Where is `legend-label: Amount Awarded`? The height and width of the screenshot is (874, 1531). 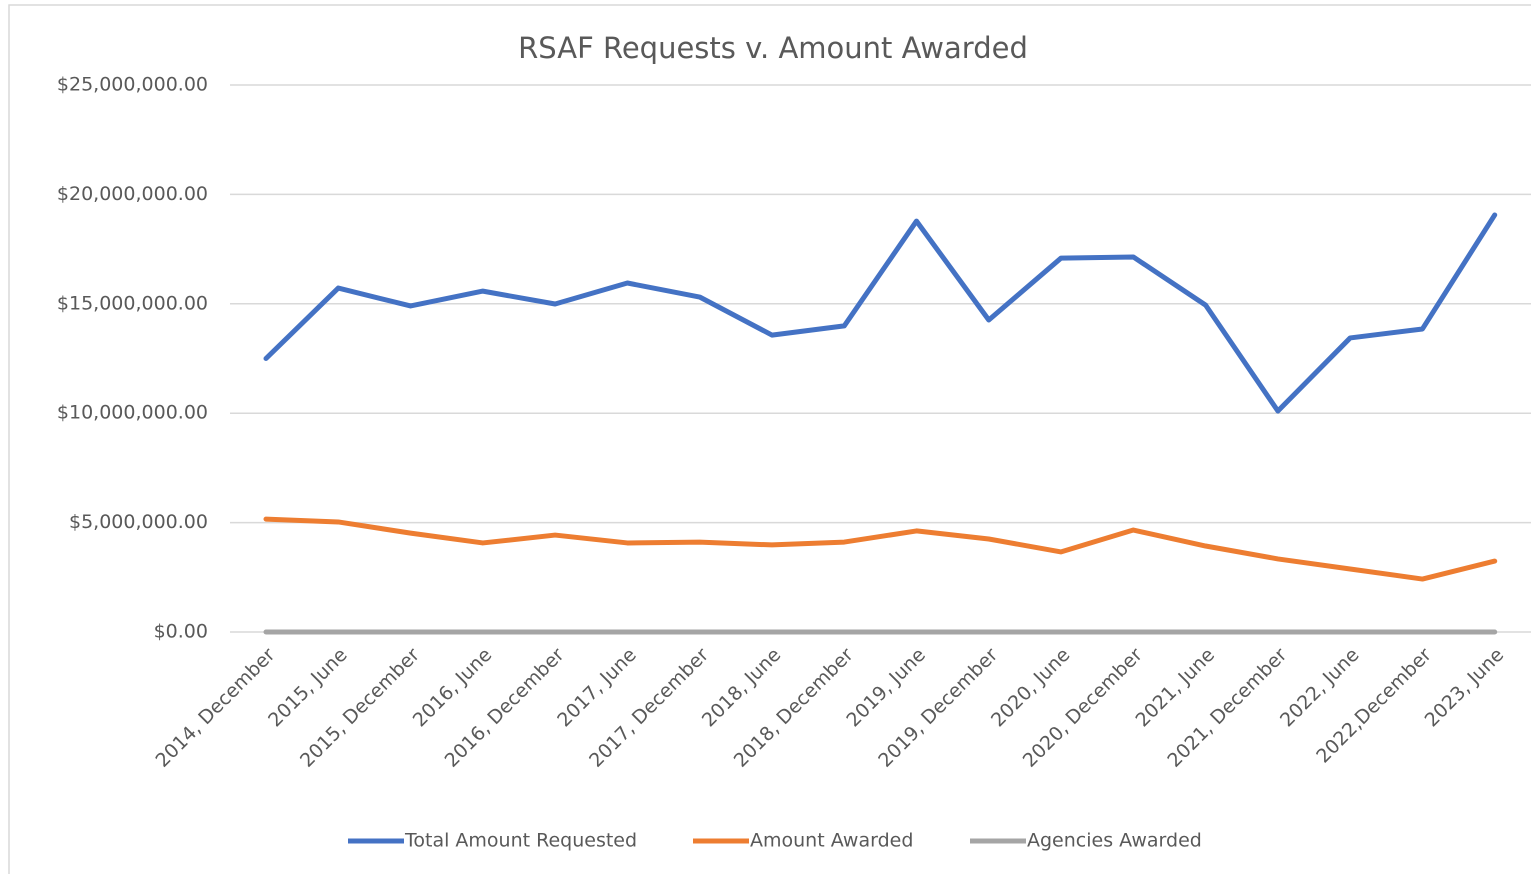 legend-label: Amount Awarded is located at coordinates (831, 841).